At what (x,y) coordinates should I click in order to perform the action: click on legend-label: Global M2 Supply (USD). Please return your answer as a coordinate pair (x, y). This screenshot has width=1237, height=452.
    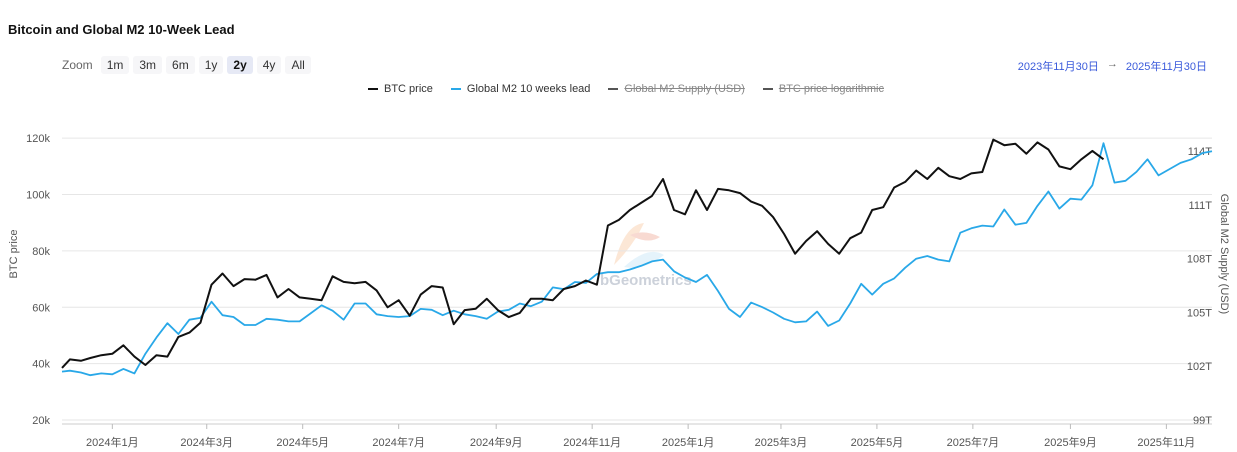
    Looking at the image, I should click on (684, 89).